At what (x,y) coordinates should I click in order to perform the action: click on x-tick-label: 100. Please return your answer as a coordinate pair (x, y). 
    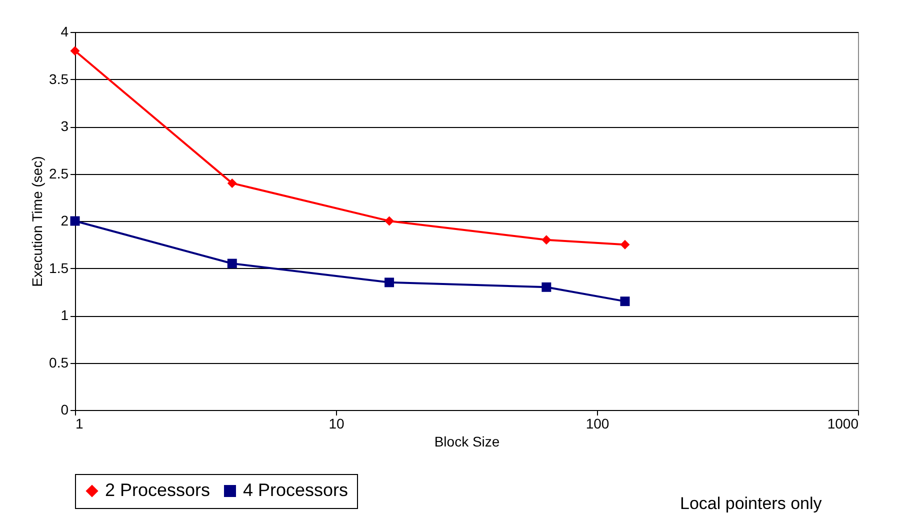
    Looking at the image, I should click on (598, 424).